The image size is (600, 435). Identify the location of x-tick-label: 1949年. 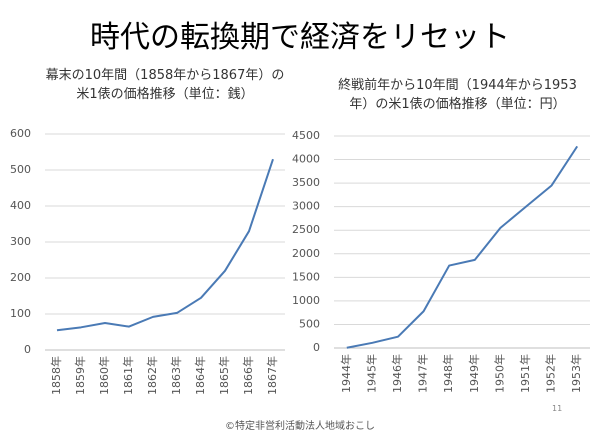
(474, 373).